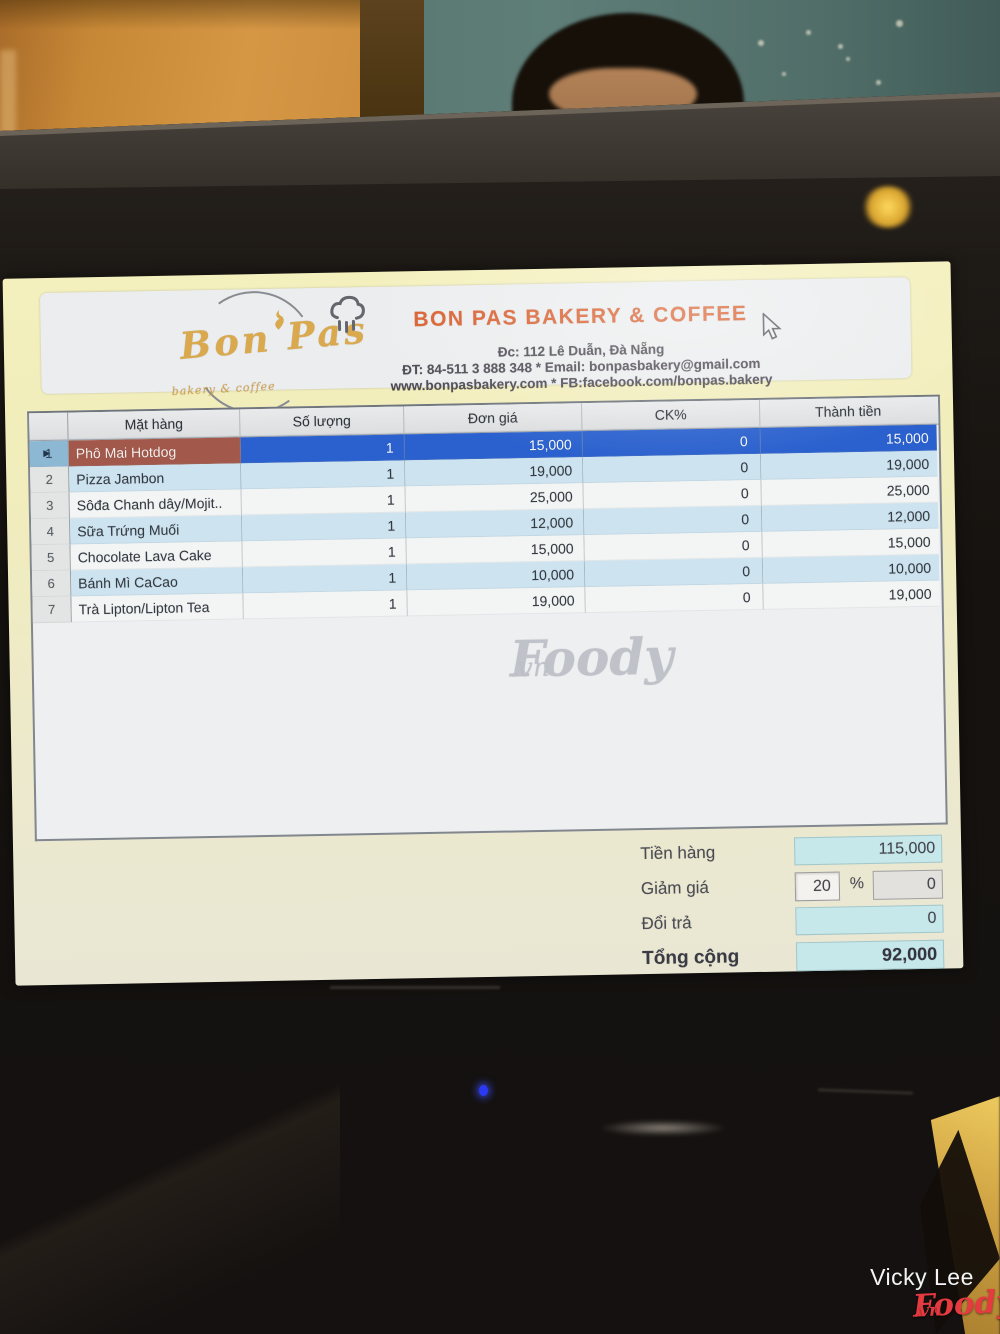  What do you see at coordinates (678, 853) in the screenshot?
I see `subtotal-label: Tiền hàng` at bounding box center [678, 853].